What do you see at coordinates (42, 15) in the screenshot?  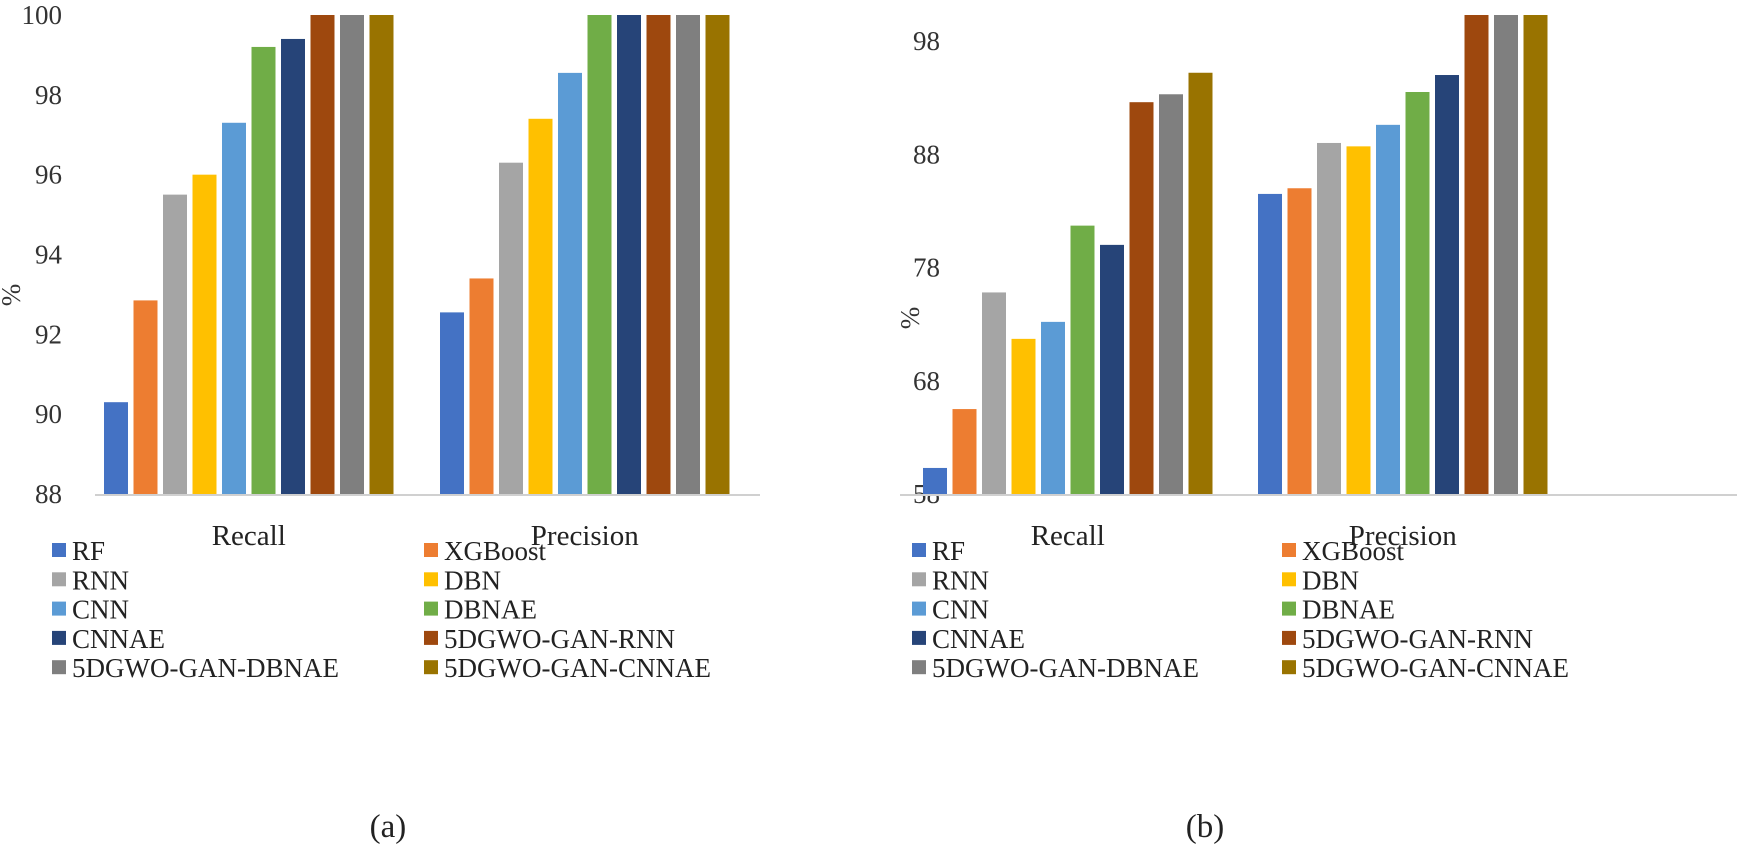 I see `y-tick-label: 100` at bounding box center [42, 15].